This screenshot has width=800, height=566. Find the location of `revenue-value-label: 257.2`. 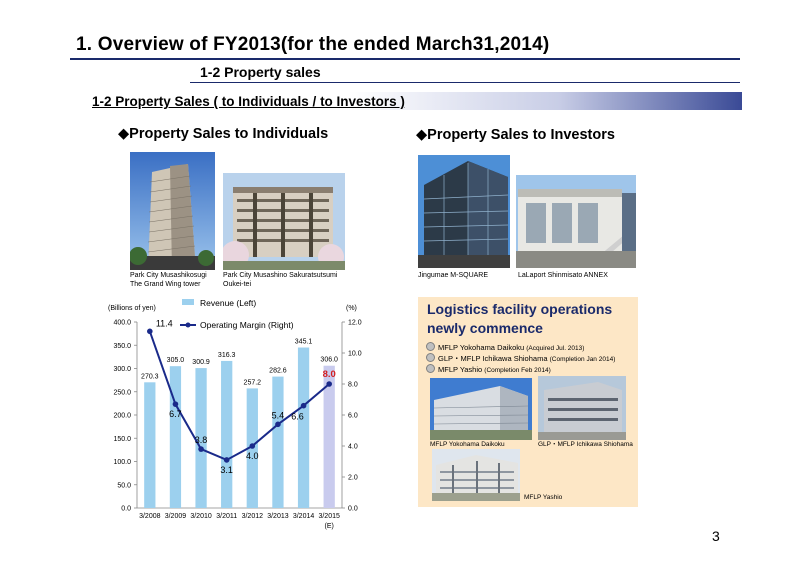

revenue-value-label: 257.2 is located at coordinates (253, 382).